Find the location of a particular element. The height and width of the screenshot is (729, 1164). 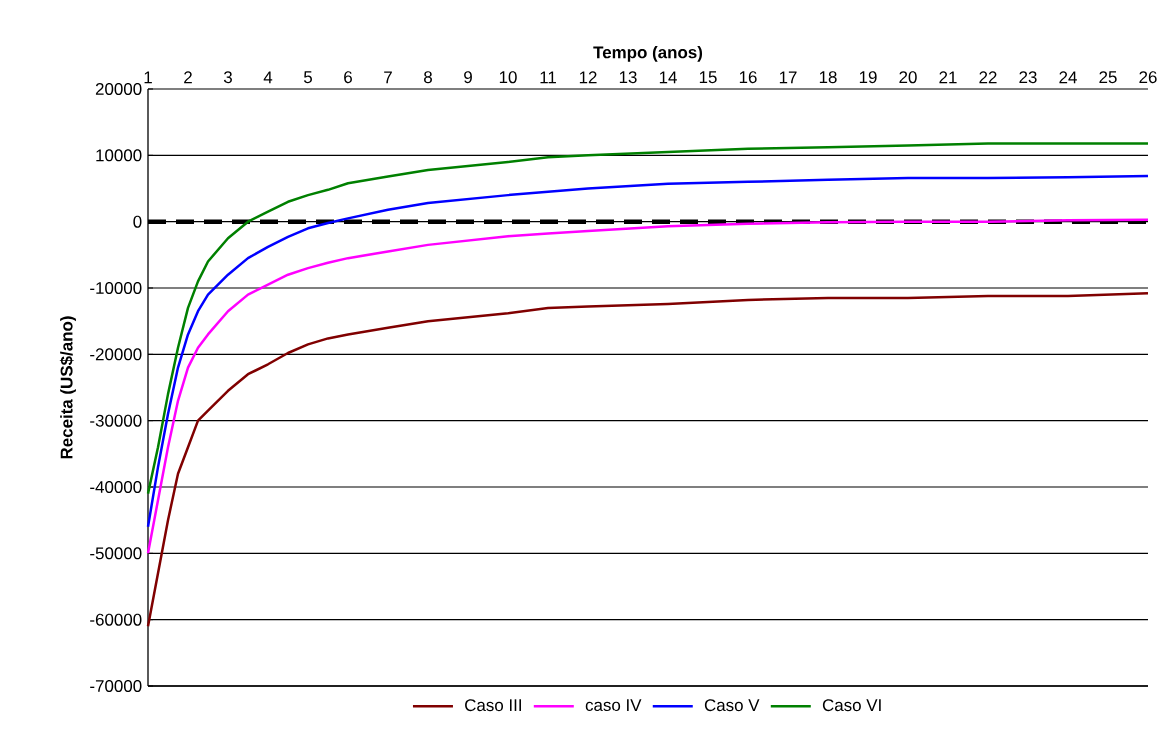

legend-label: Caso III is located at coordinates (493, 705).